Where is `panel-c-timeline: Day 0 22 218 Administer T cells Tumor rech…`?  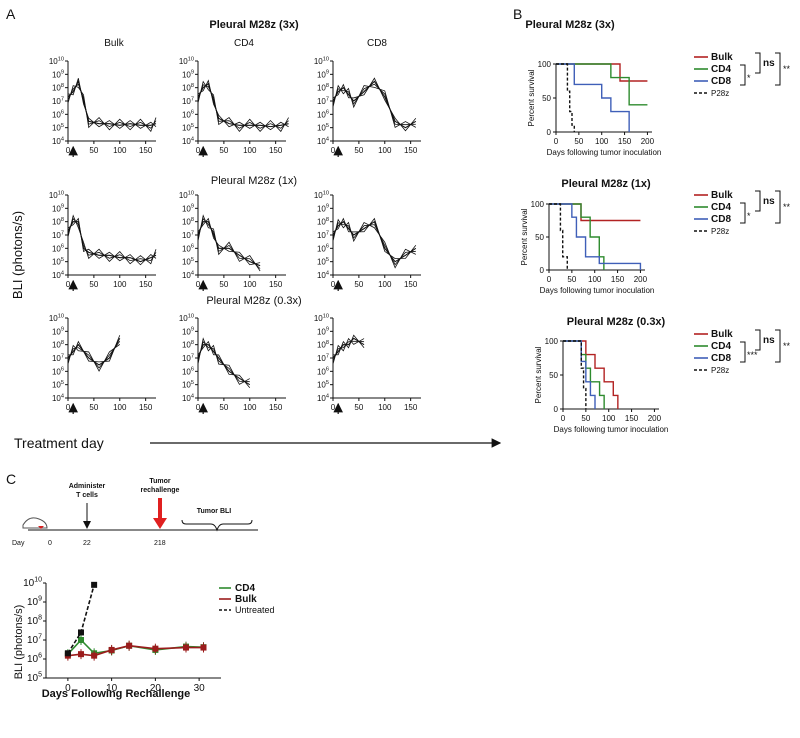
panel-c-timeline: Day 0 22 218 Administer T cells Tumor rech… is located at coordinates (135, 512).